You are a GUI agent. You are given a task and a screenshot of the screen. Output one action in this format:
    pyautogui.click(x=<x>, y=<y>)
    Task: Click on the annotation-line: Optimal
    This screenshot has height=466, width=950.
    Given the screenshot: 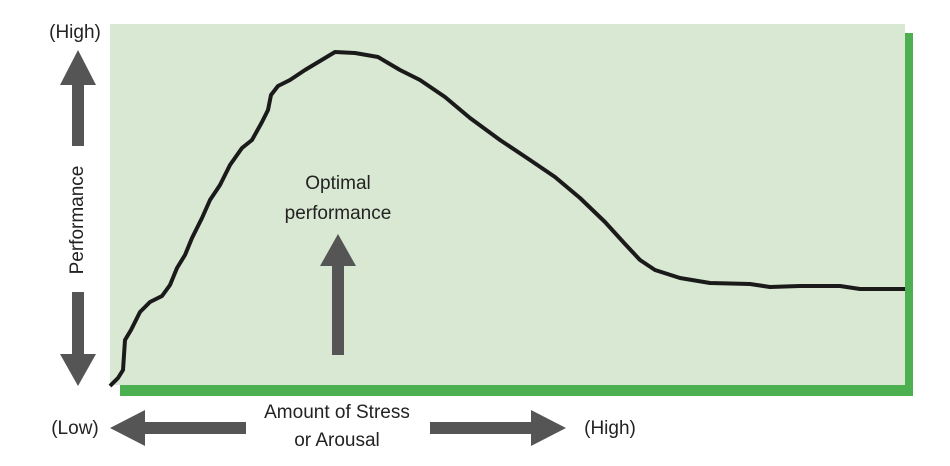 What is the action you would take?
    pyautogui.click(x=337, y=183)
    